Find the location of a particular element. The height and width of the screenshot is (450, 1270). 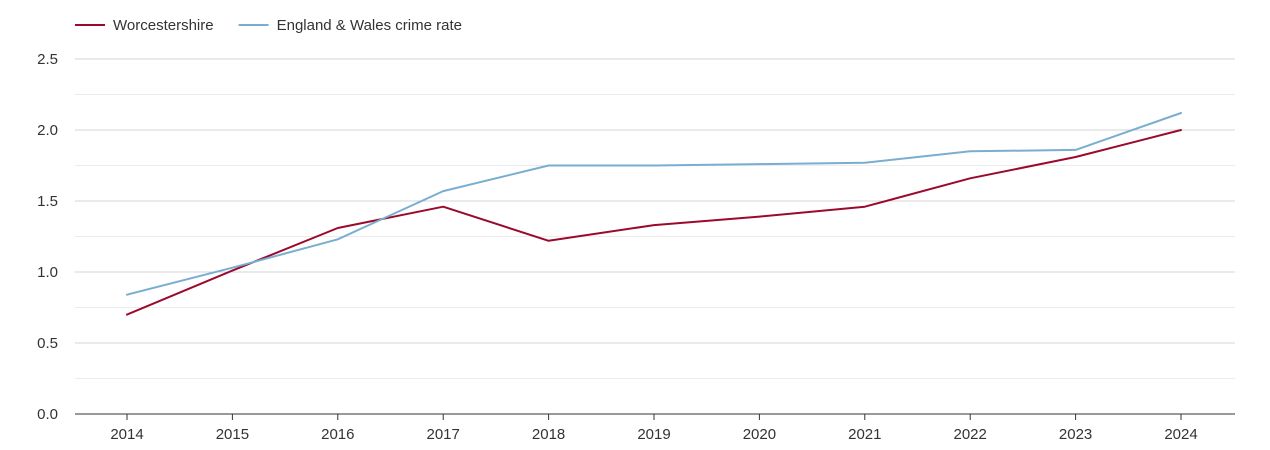

y-axis: 0.0 0.5 1.0 1.5 2.0 2.5 is located at coordinates (47, 237).